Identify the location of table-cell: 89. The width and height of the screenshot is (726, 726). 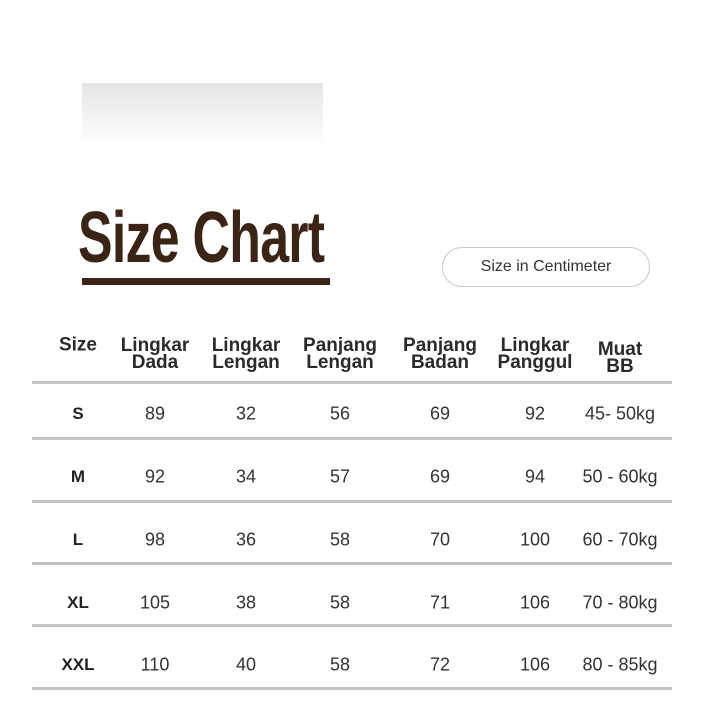
(155, 413).